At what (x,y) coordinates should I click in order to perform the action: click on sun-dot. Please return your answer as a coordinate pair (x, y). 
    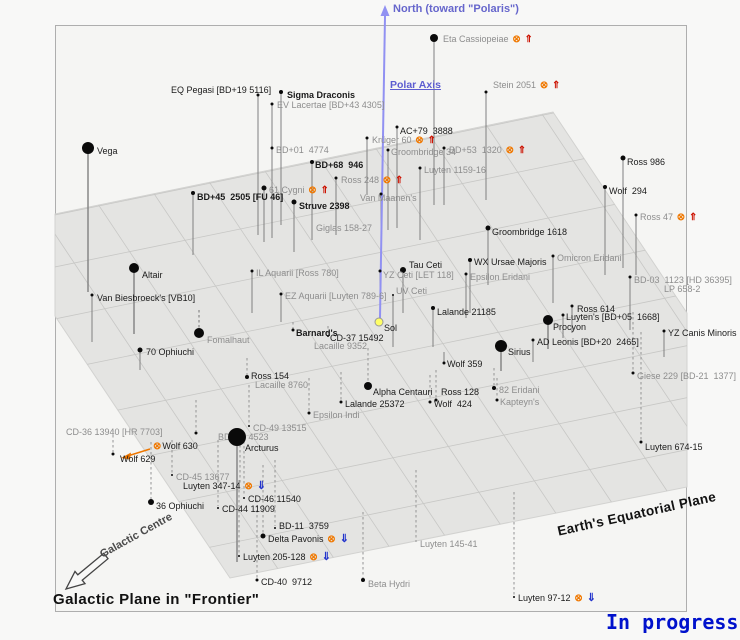
    Looking at the image, I should click on (379, 322).